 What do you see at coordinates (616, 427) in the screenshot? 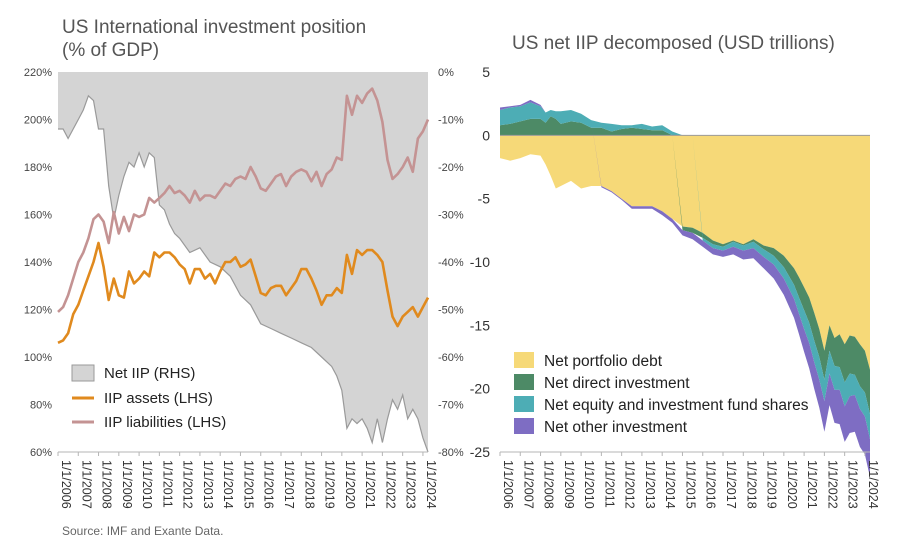
I see `legend-other-investment-label: Net other investment` at bounding box center [616, 427].